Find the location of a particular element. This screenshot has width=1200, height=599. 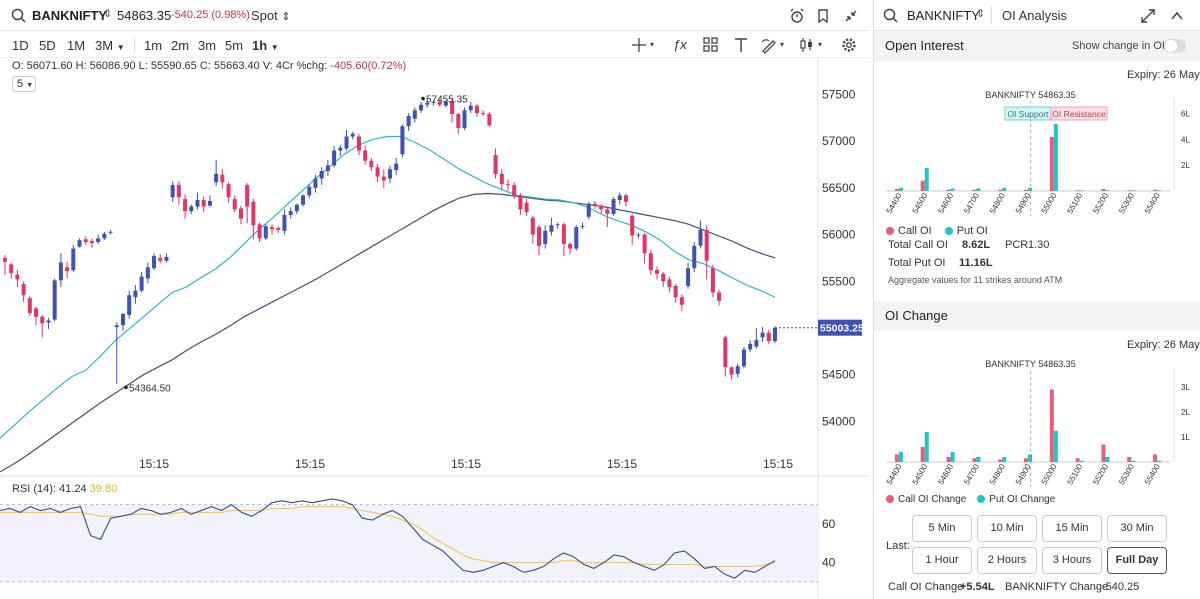

total-call-oi-label: Total Call OI is located at coordinates (918, 245).